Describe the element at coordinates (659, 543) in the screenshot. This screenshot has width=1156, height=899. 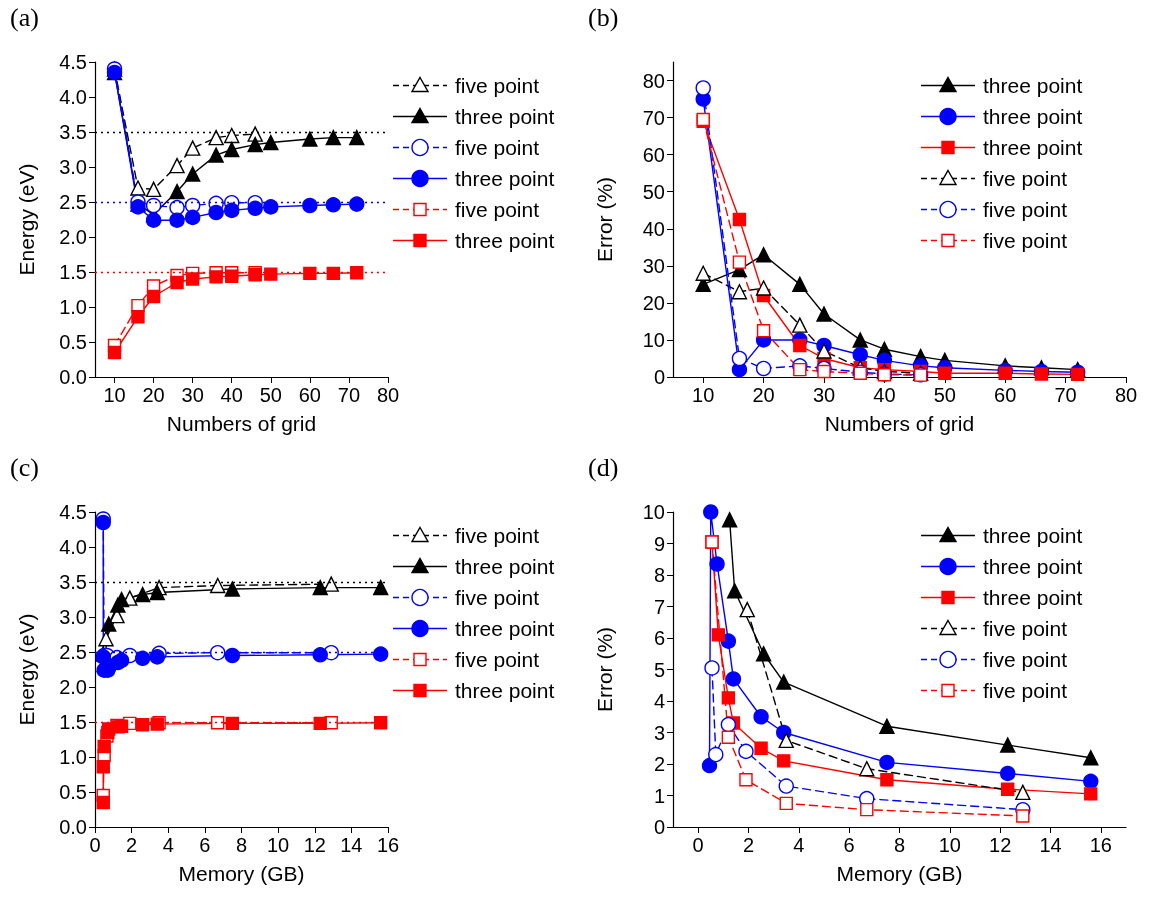
I see `y-tick-label: 9` at that location.